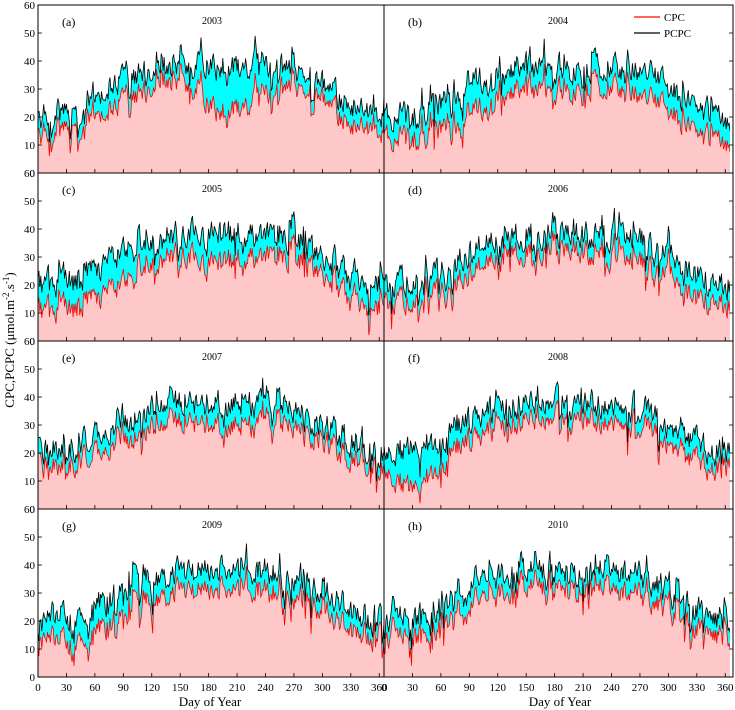  What do you see at coordinates (212, 189) in the screenshot?
I see `panel-year: 2005` at bounding box center [212, 189].